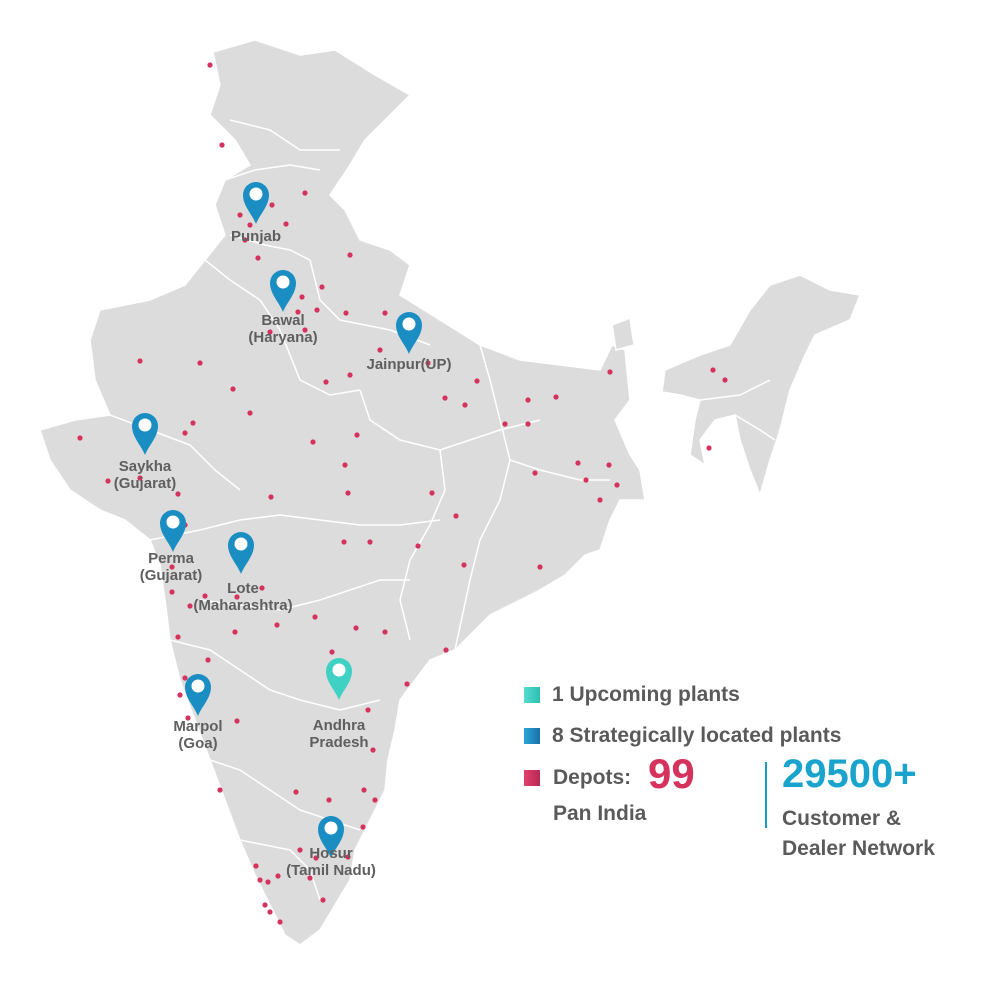 The image size is (1000, 1000). I want to click on plant-label: Marpol (Goa), so click(198, 735).